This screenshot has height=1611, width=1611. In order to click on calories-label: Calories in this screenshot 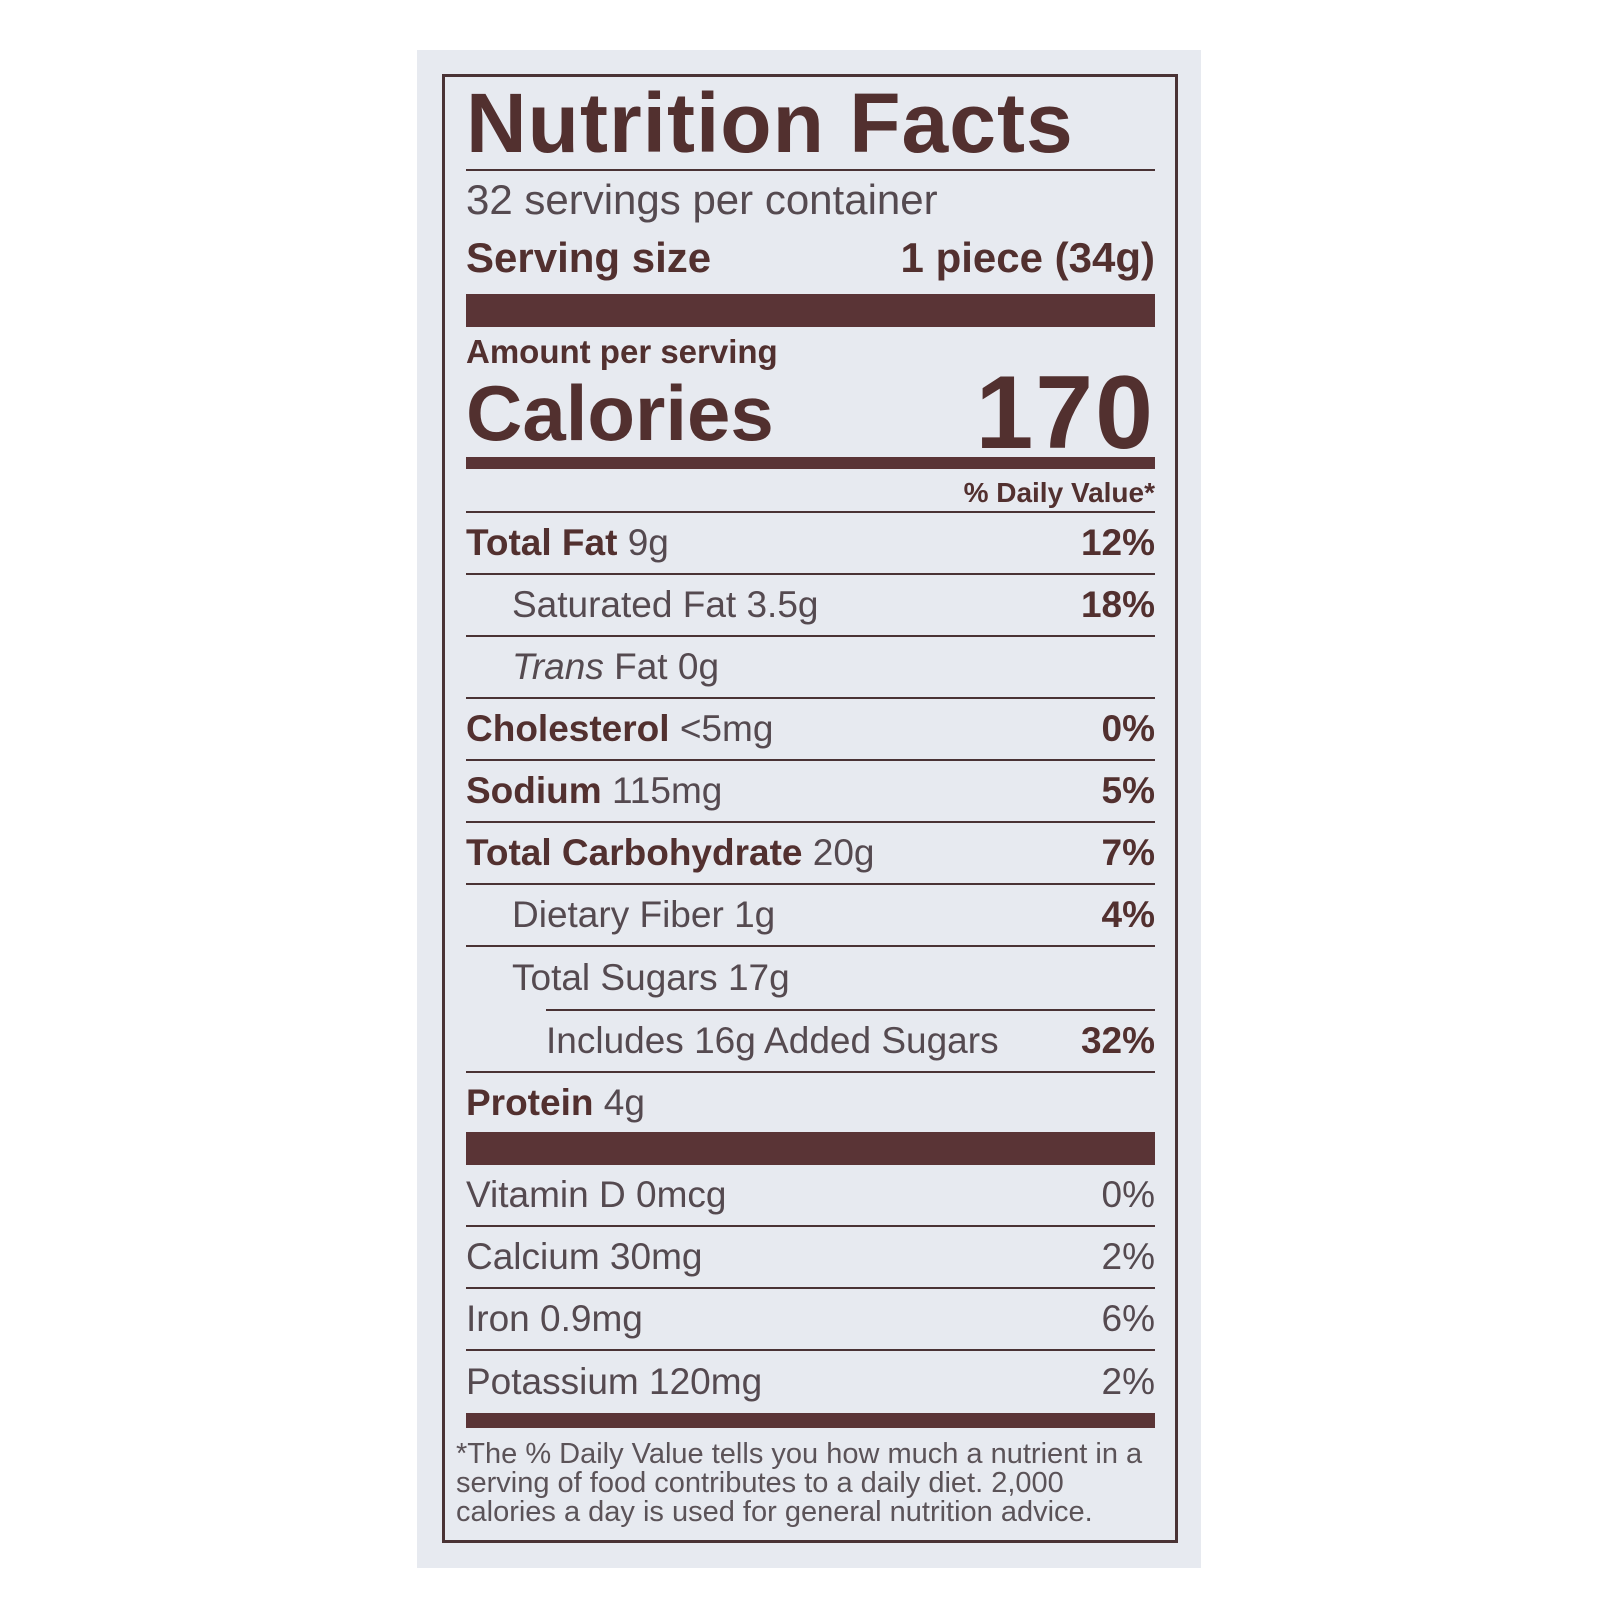, I will do `click(620, 413)`.